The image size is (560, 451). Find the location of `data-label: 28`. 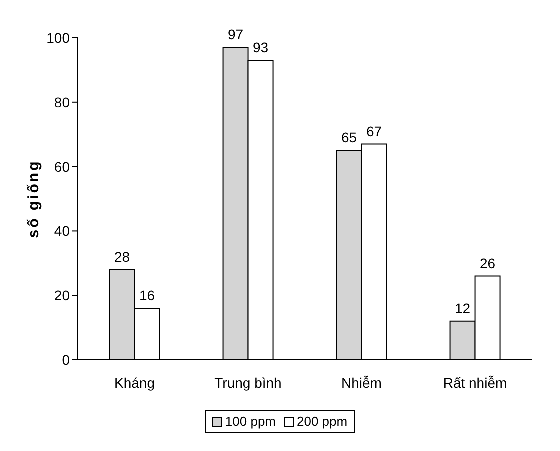

data-label: 28 is located at coordinates (122, 256).